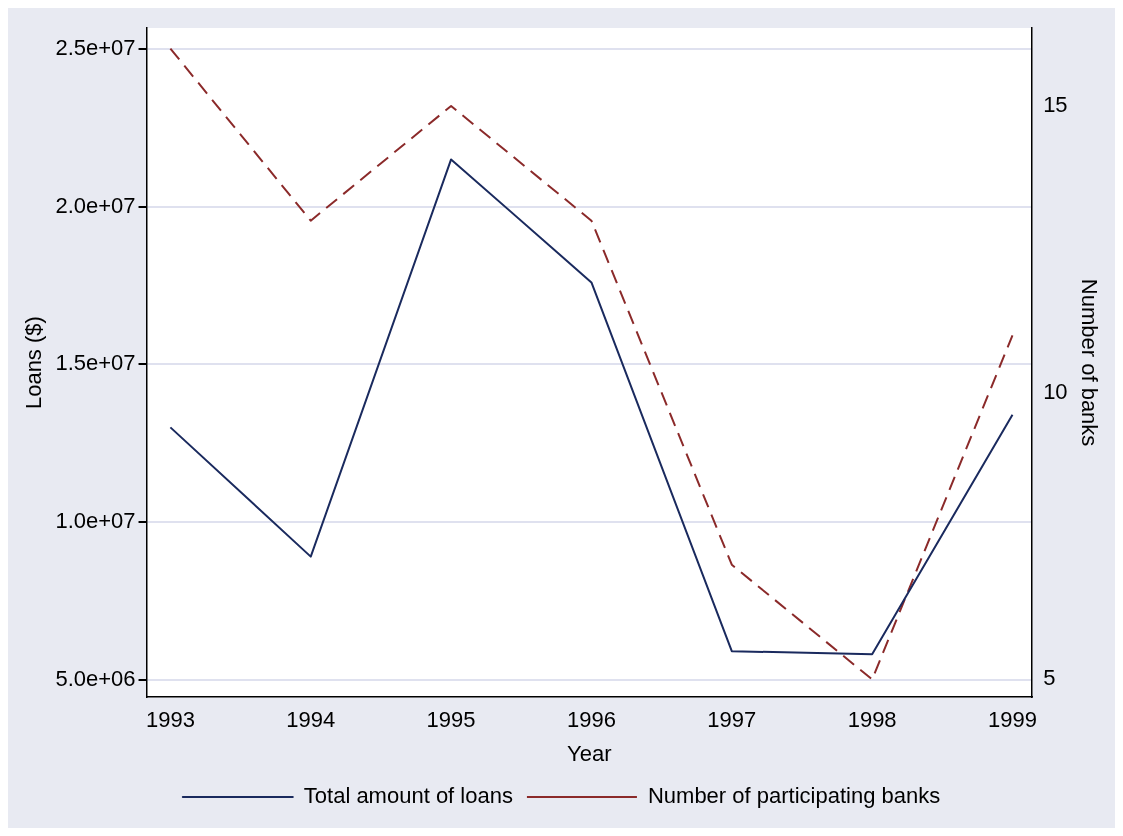 Image resolution: width=1123 pixels, height=836 pixels. I want to click on y-tick-label: 1.5e+07, so click(95, 363).